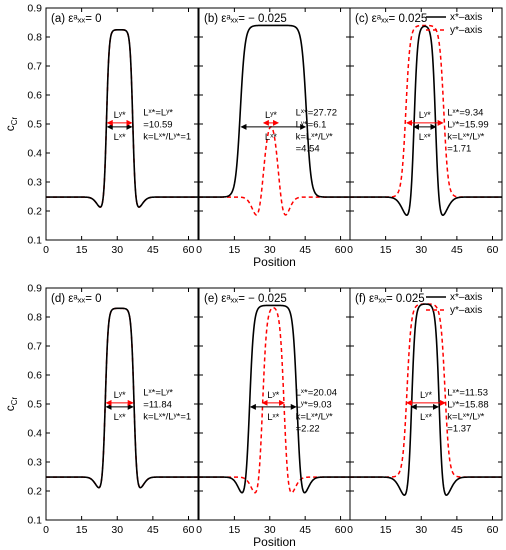 This screenshot has height=550, width=506. Describe the element at coordinates (467, 404) in the screenshot. I see `annotation-line: Lʸ*=15.88` at that location.